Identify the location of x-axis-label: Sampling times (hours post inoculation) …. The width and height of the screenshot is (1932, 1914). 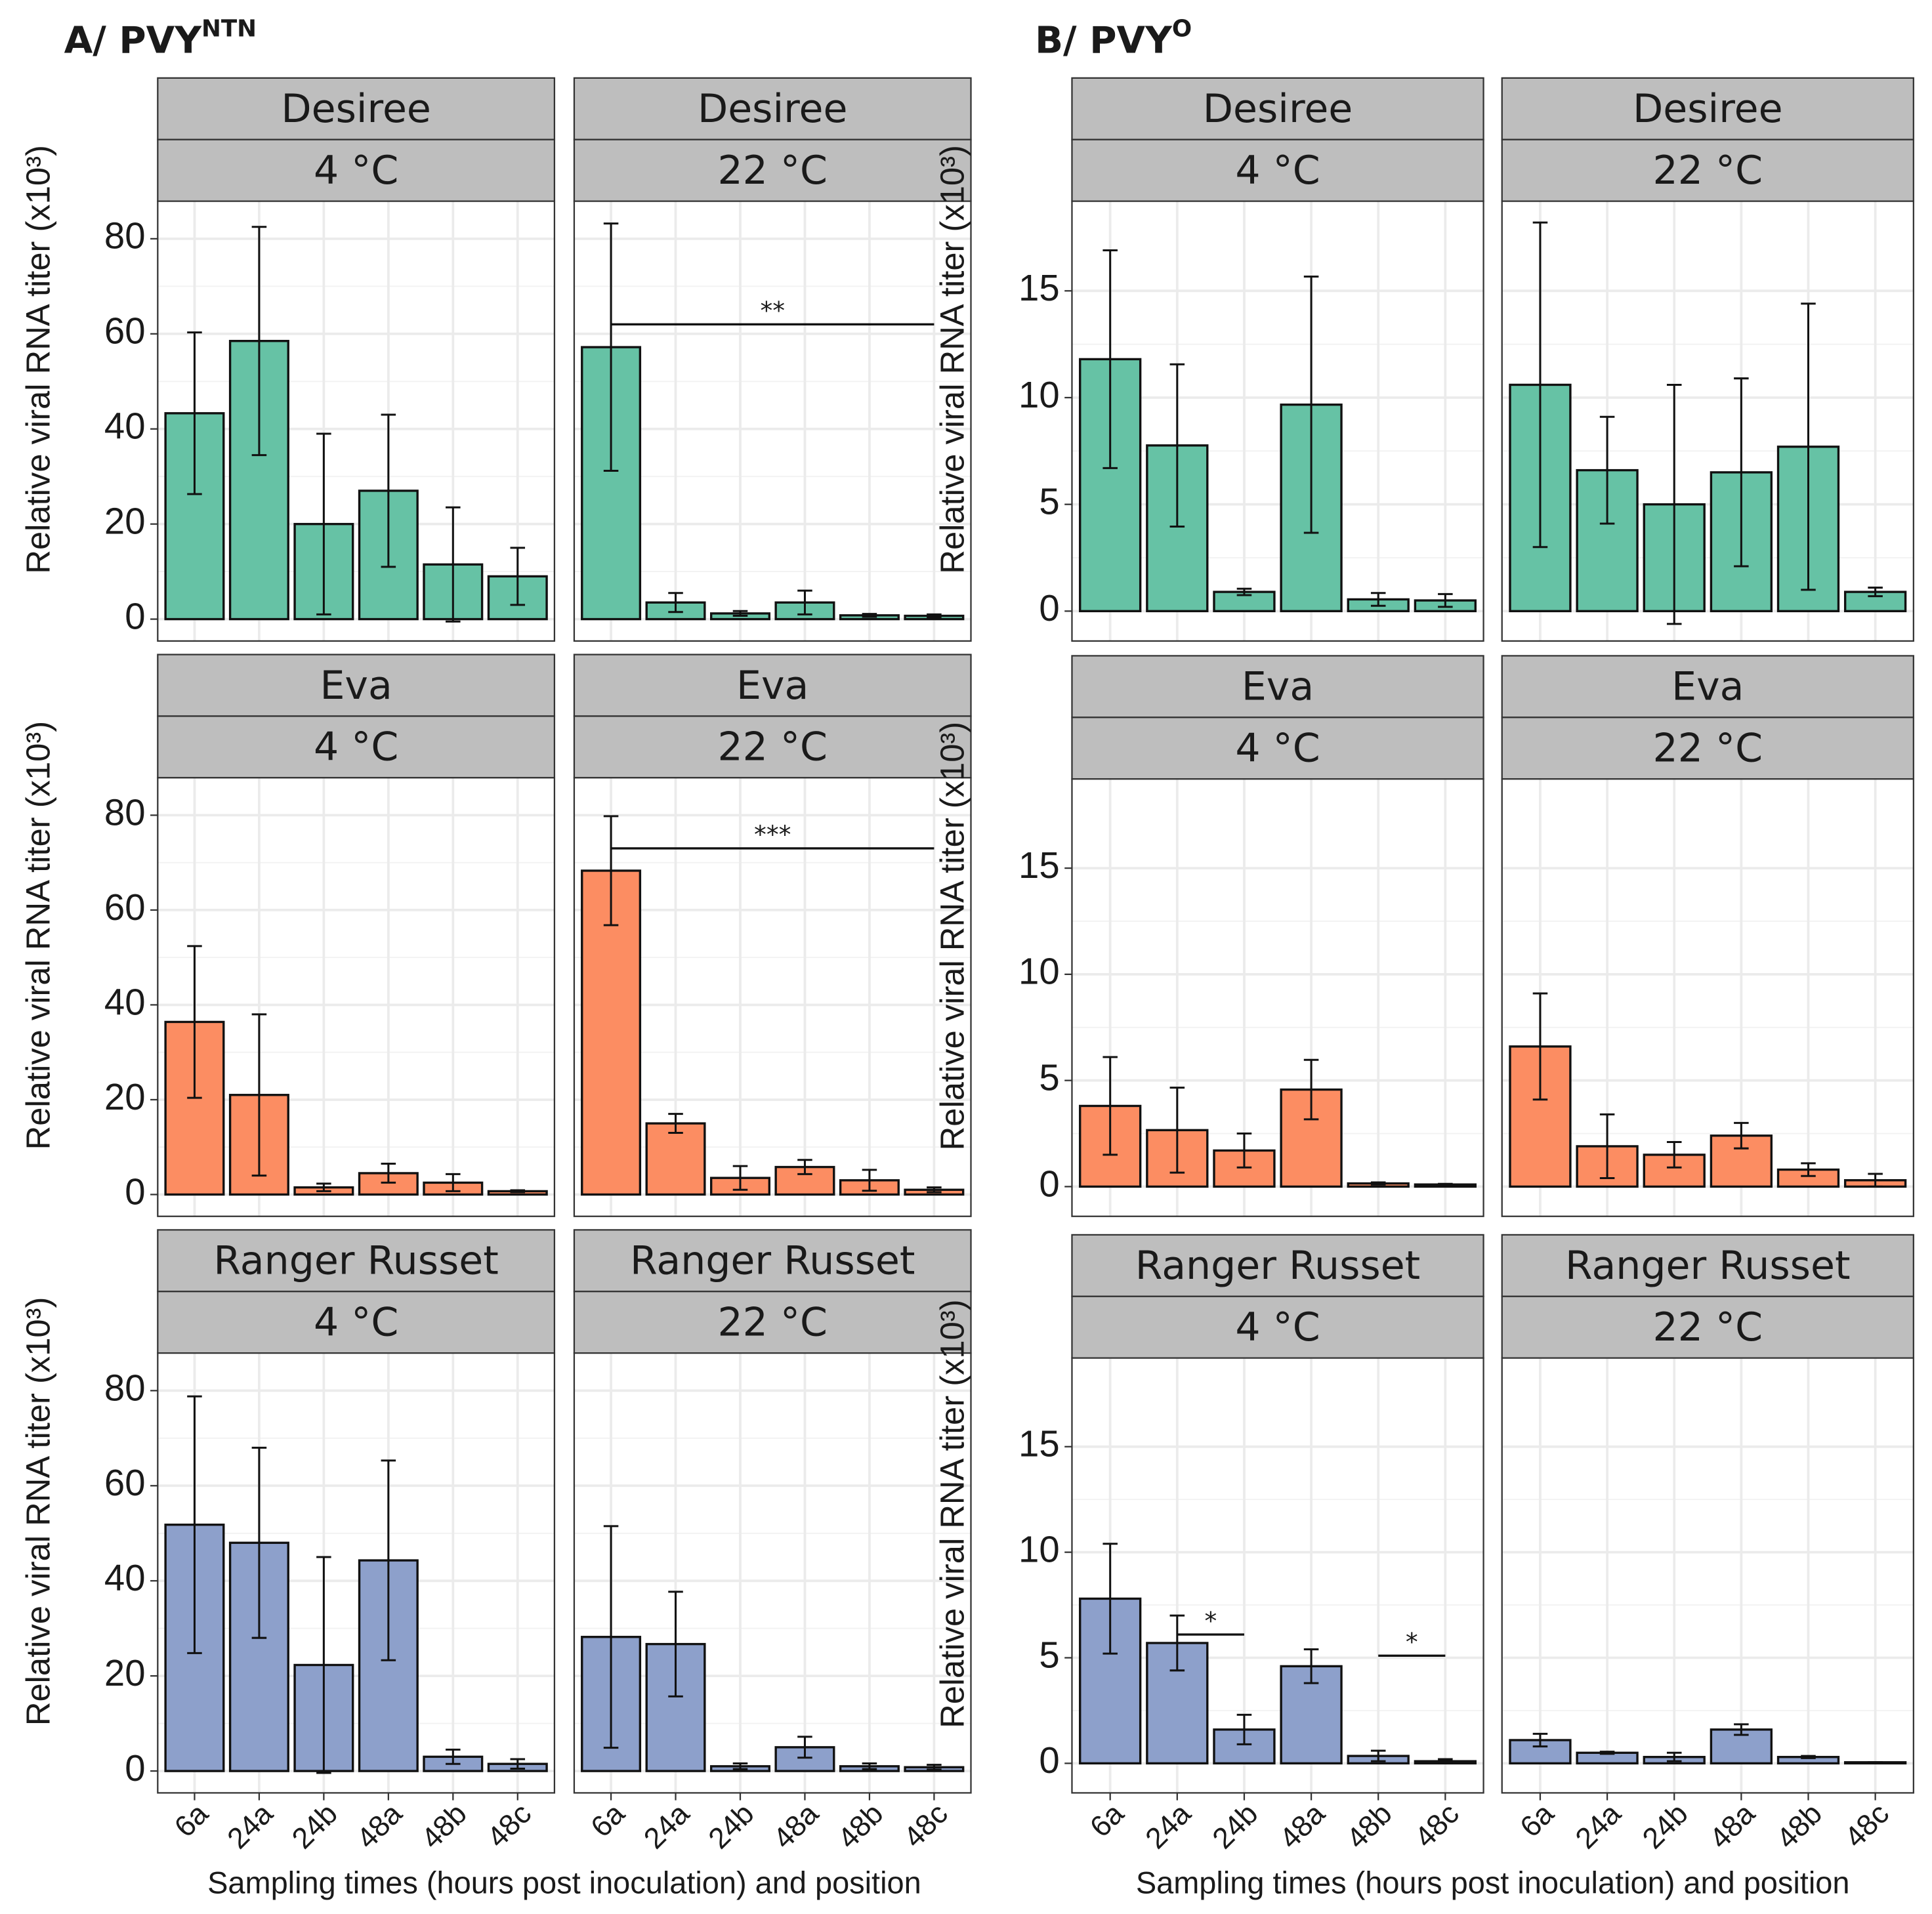
(1493, 1883).